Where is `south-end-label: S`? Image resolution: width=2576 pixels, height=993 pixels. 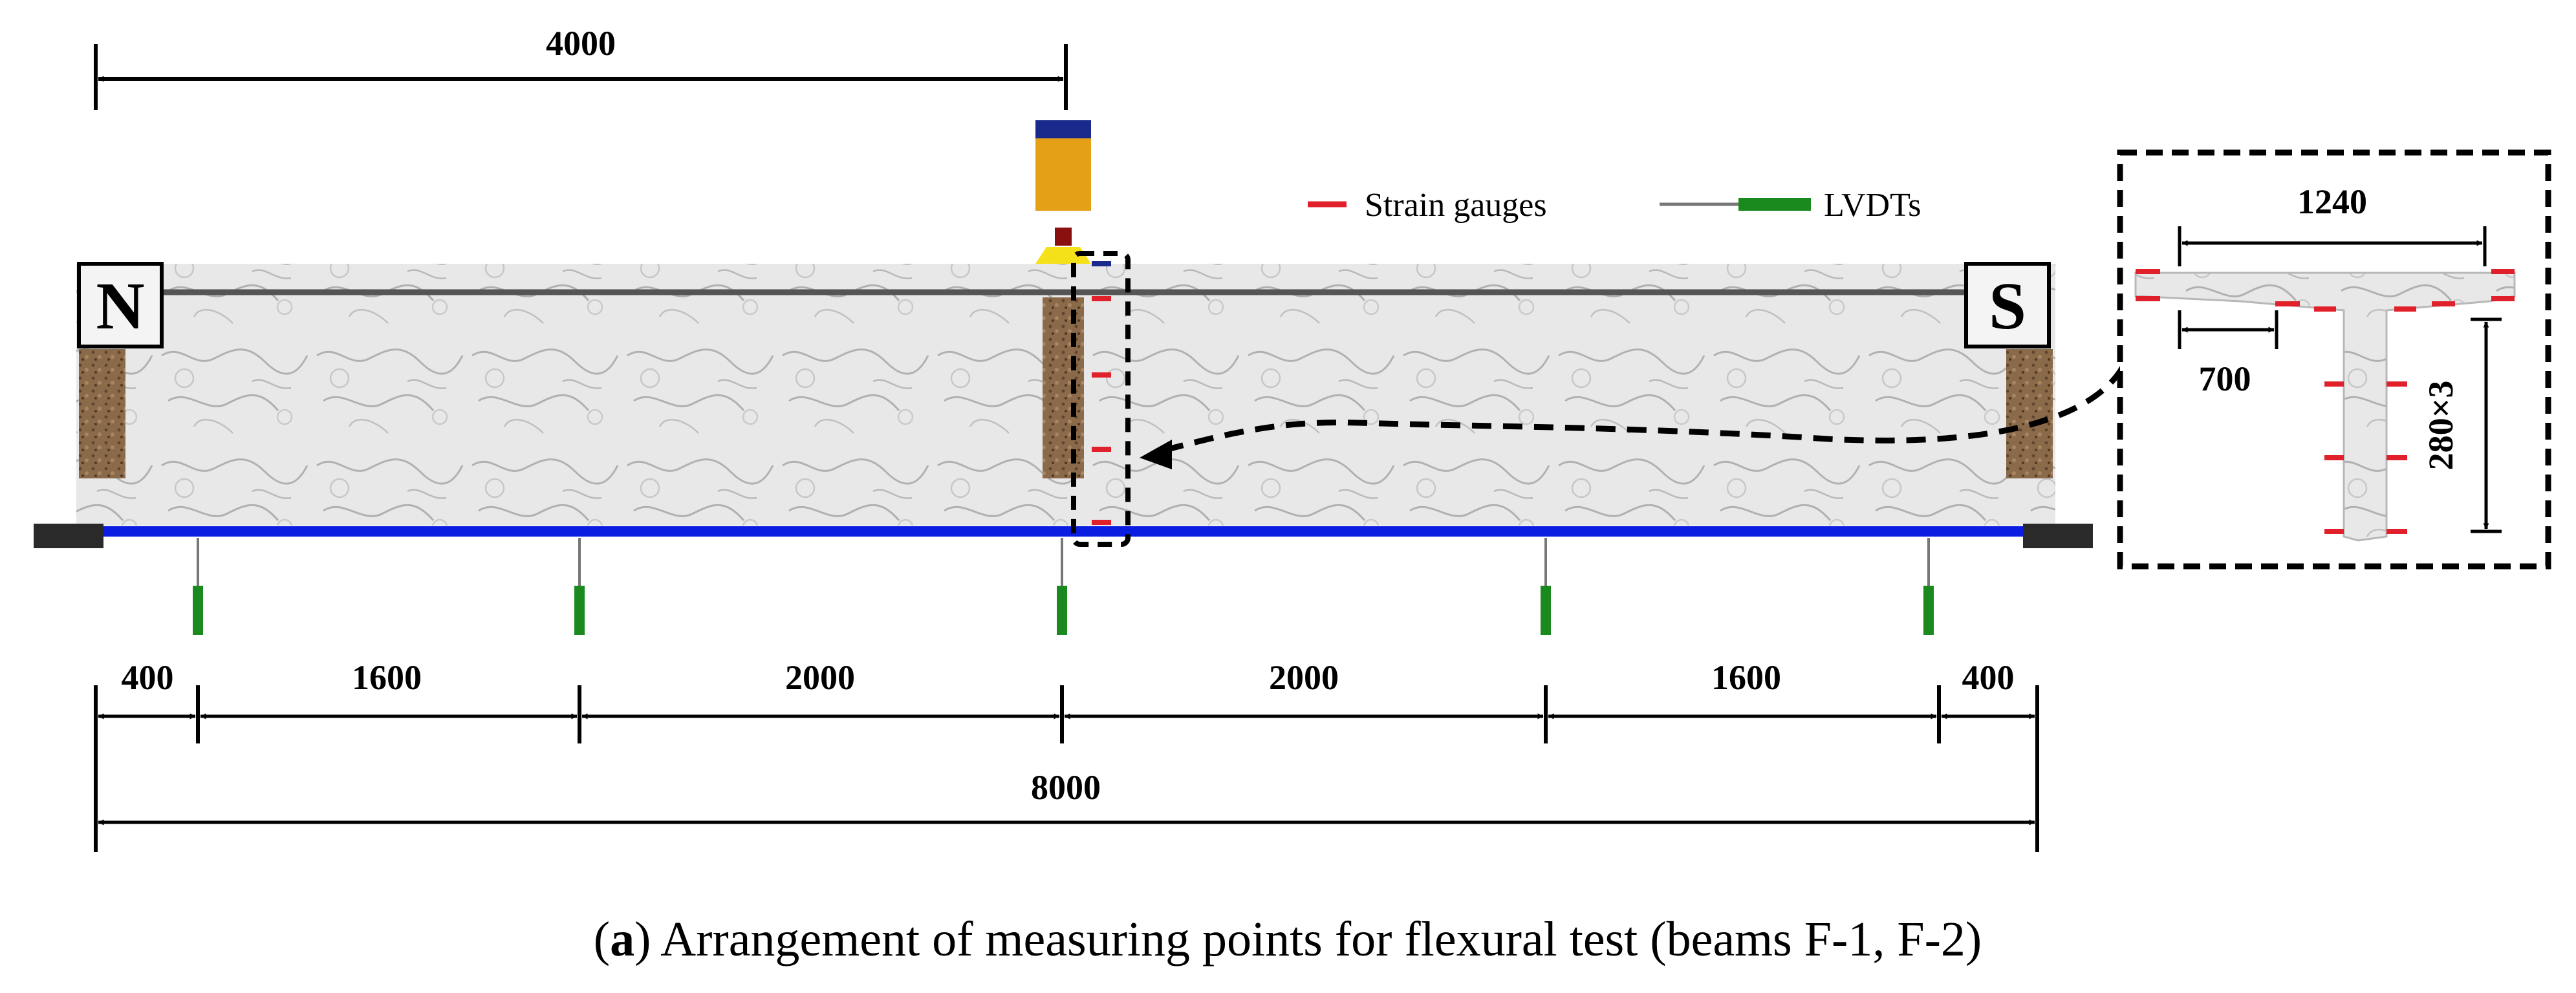 south-end-label: S is located at coordinates (2007, 305).